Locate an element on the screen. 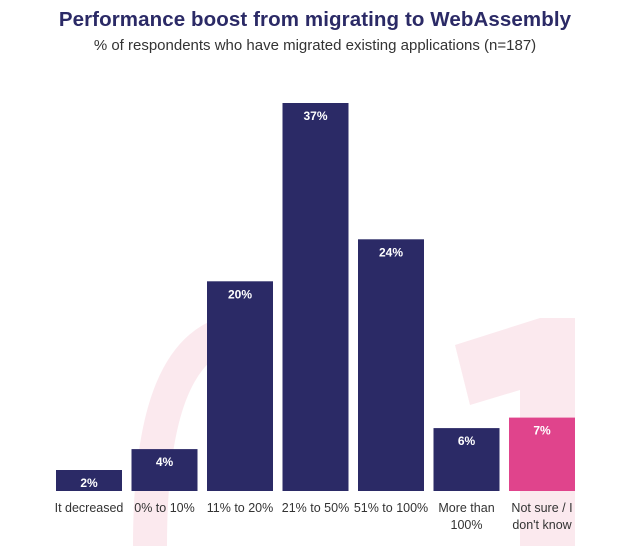  category-label-line: It decreased is located at coordinates (89, 508).